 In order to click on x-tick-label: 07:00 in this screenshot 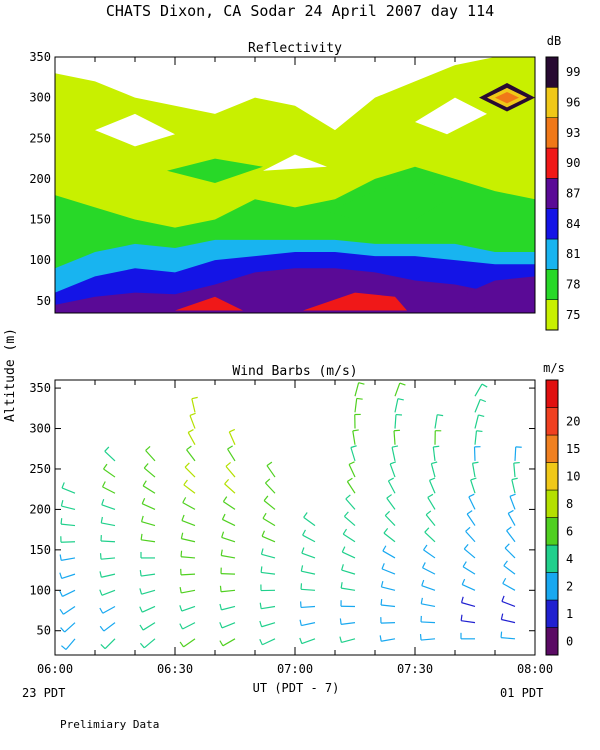, I will do `click(295, 669)`.